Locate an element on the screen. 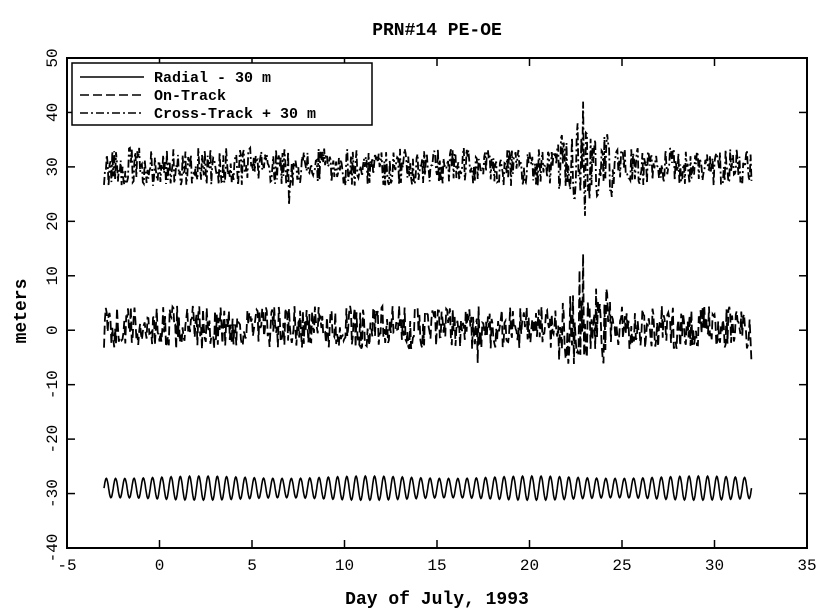  x-tick-label: 10 is located at coordinates (344, 566).